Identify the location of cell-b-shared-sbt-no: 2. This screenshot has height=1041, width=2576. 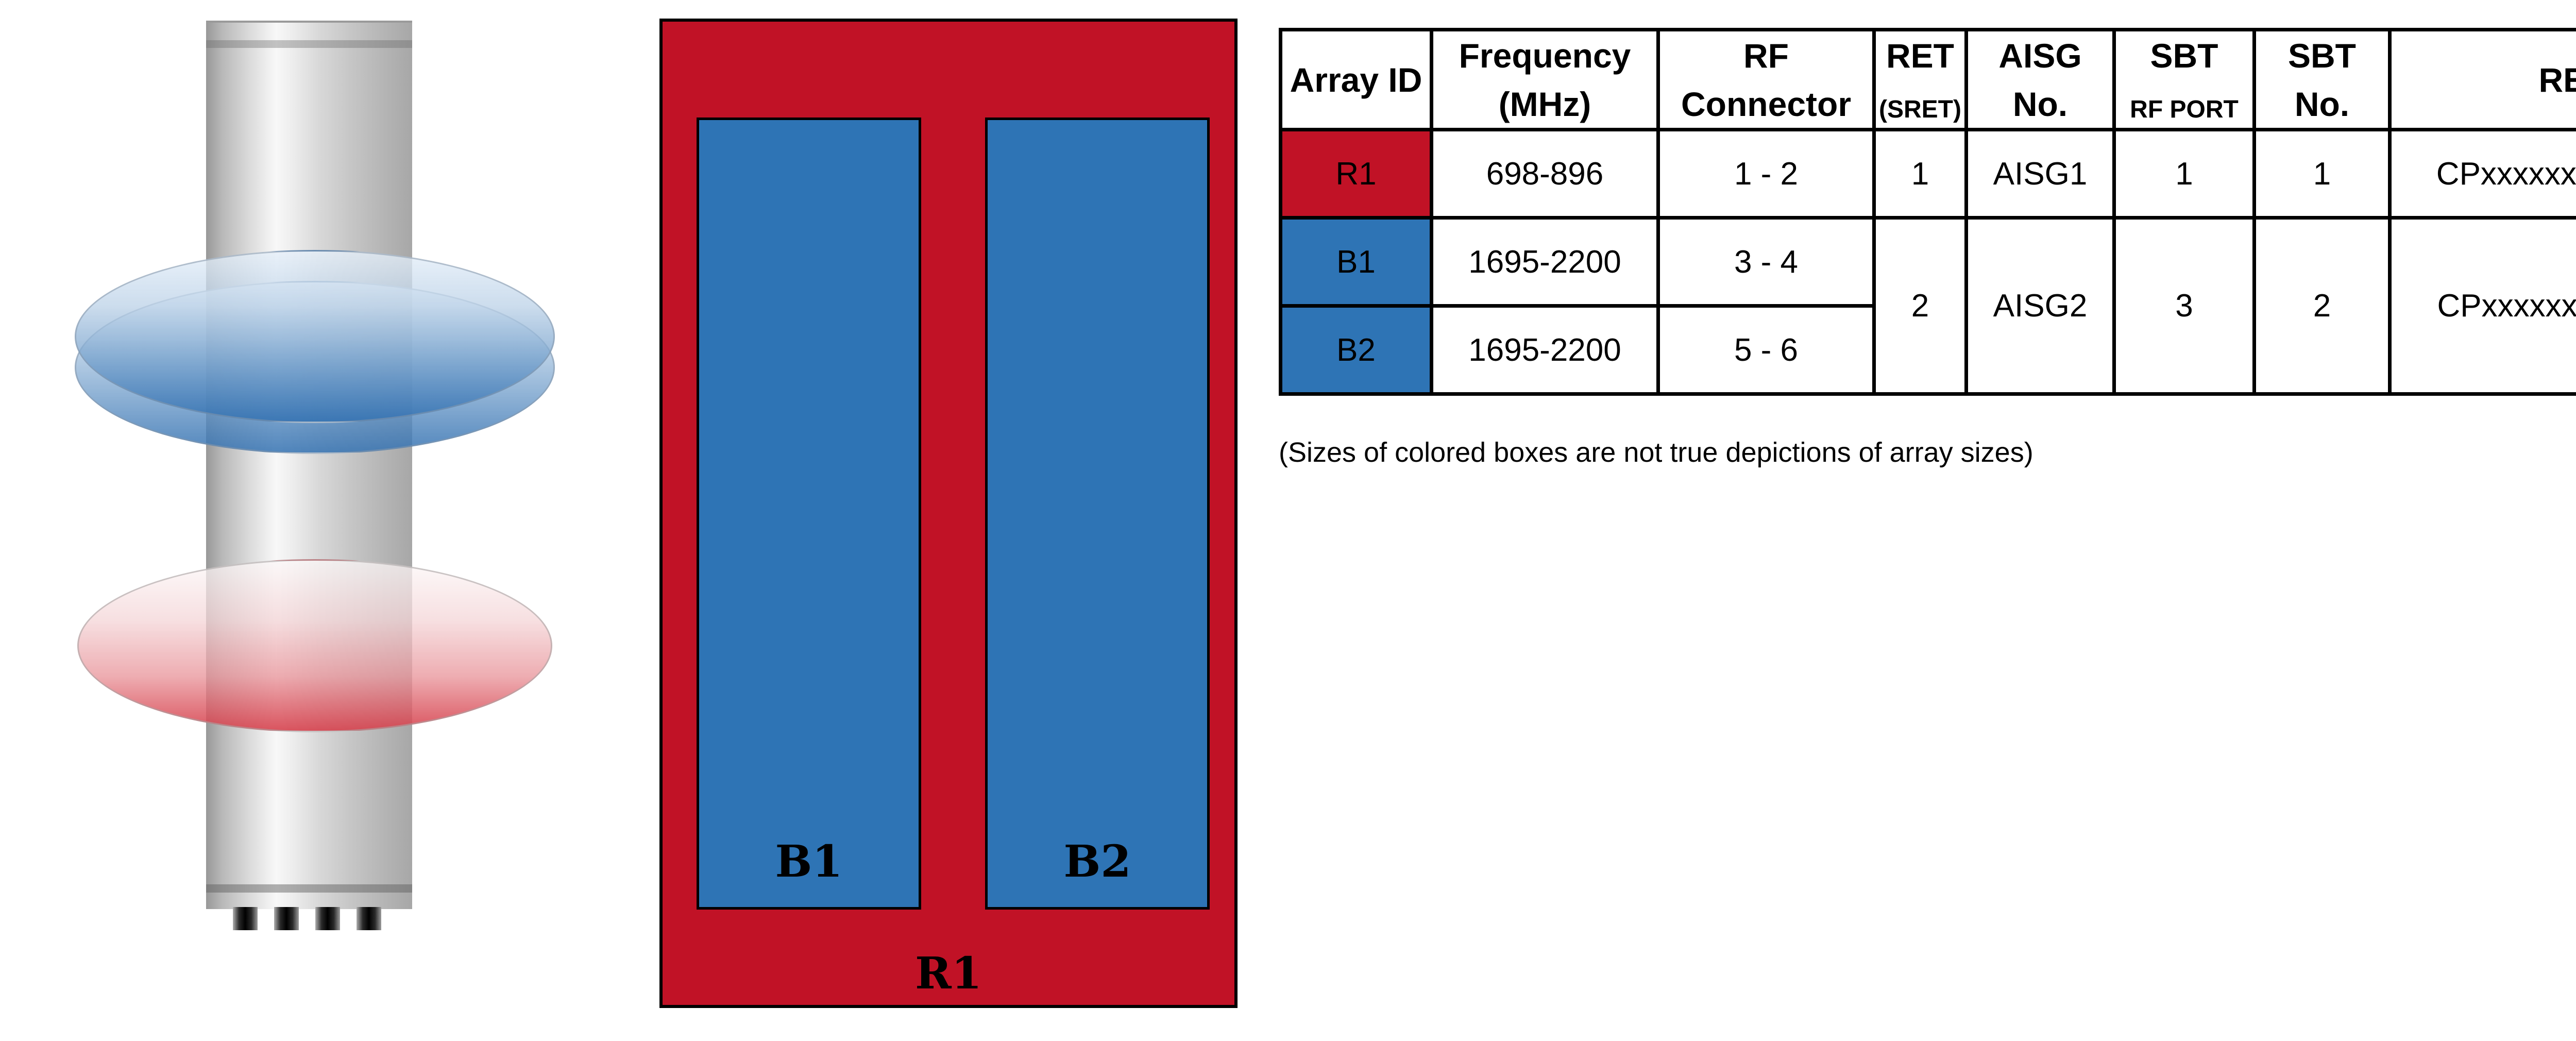
(2322, 306).